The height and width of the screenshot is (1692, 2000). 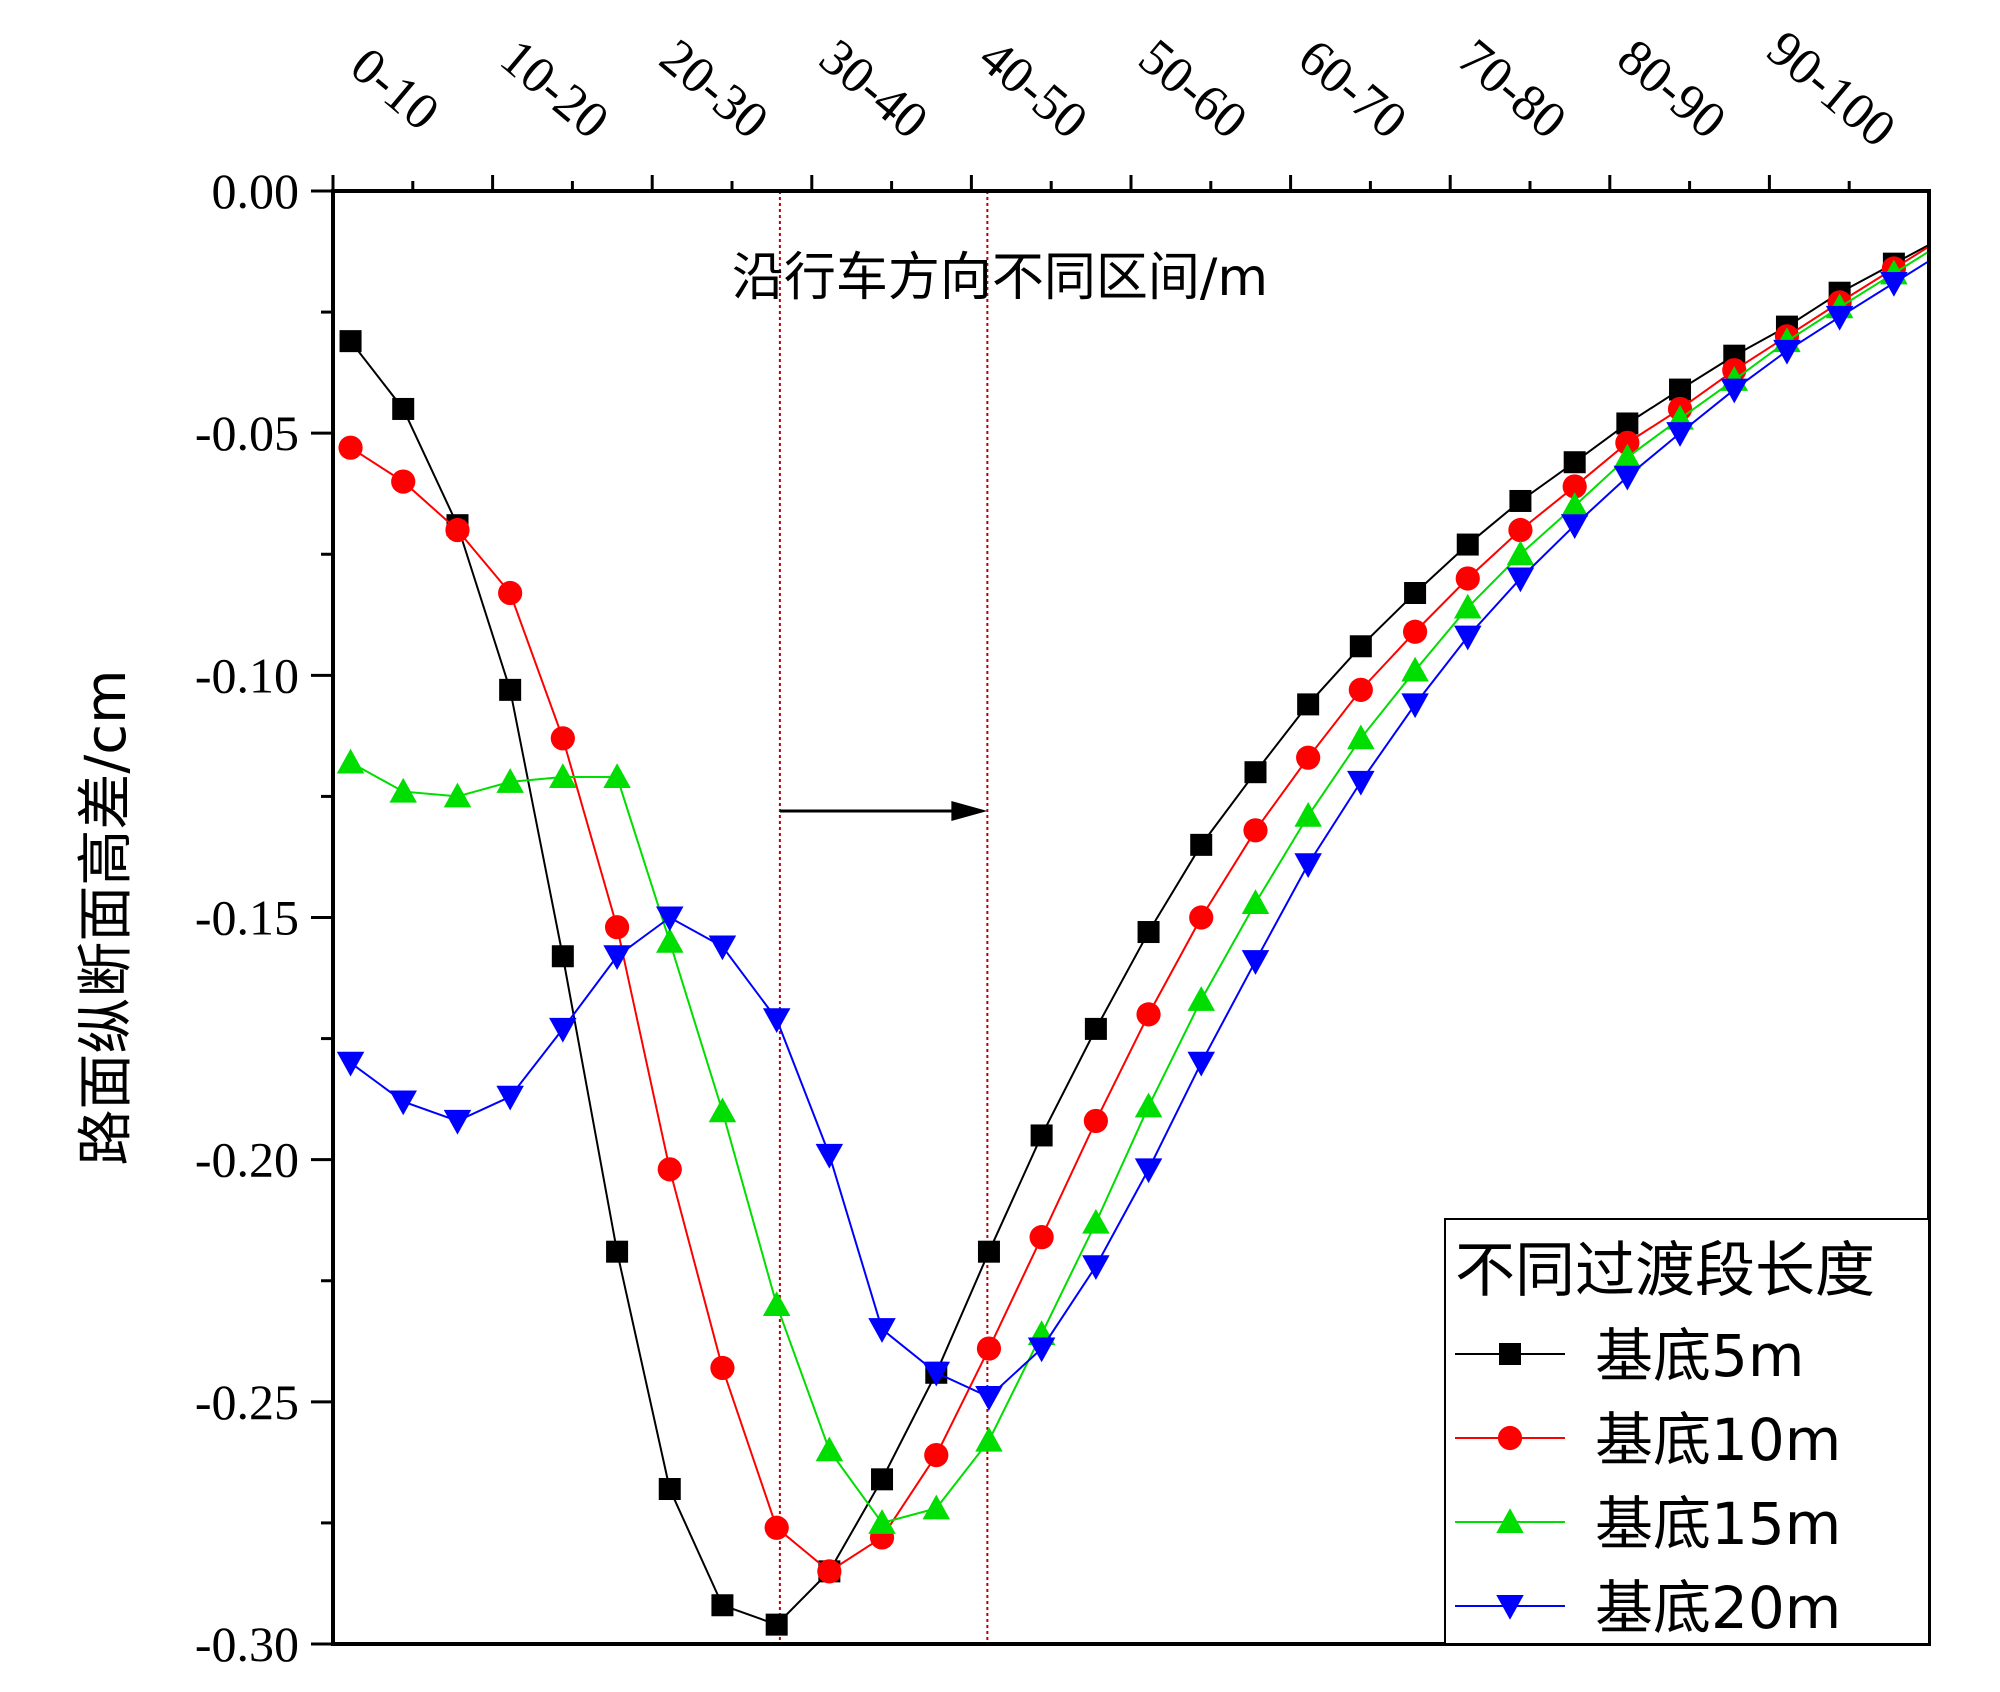 I want to click on range-arrow, so click(x=883, y=810).